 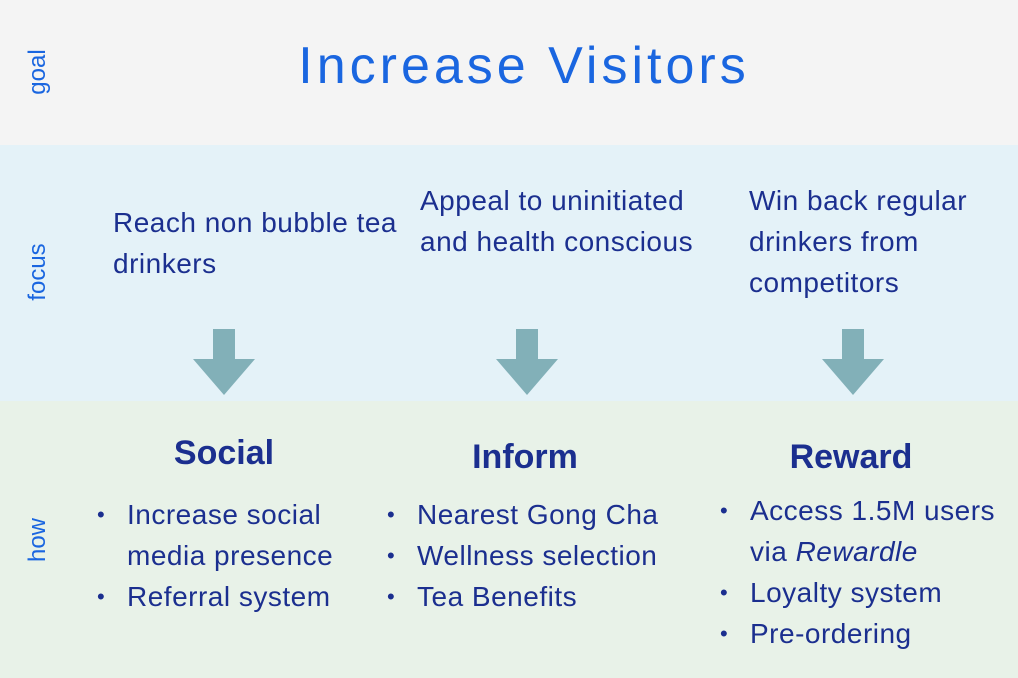 I want to click on bullet-item: • Tea Benefits, so click(x=537, y=596).